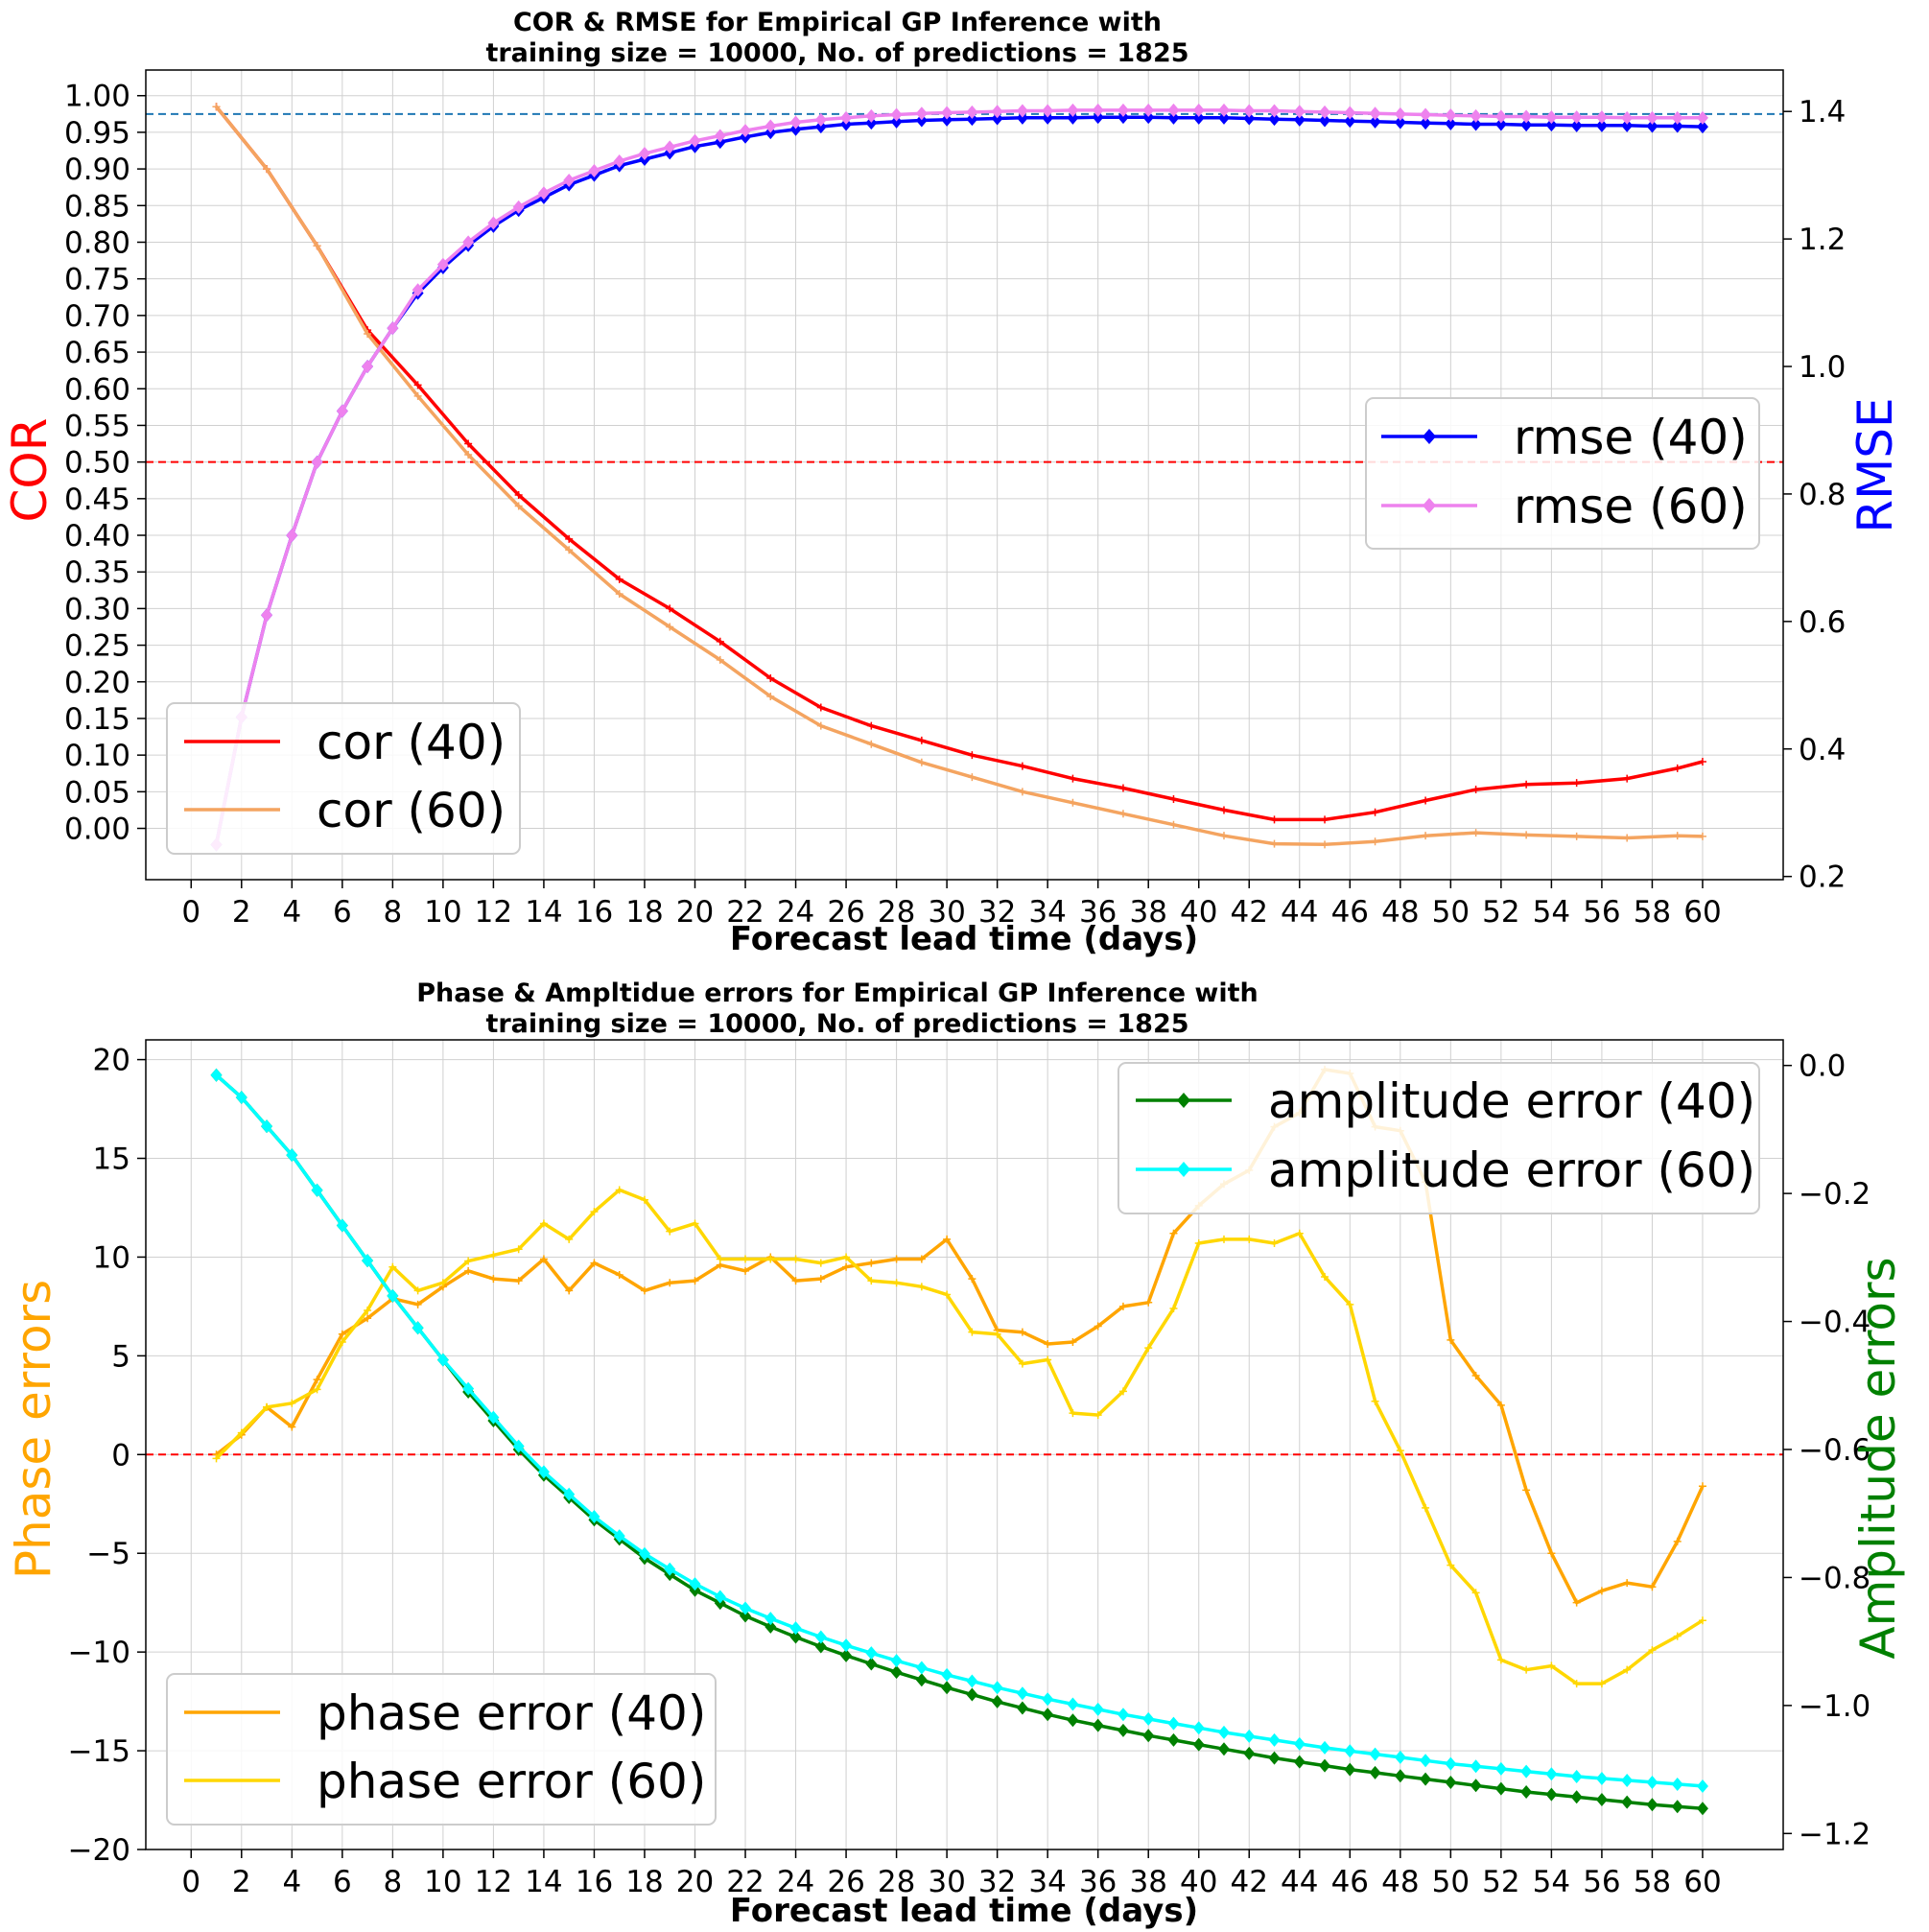  What do you see at coordinates (1400, 1882) in the screenshot?
I see `x-tick-label: 48` at bounding box center [1400, 1882].